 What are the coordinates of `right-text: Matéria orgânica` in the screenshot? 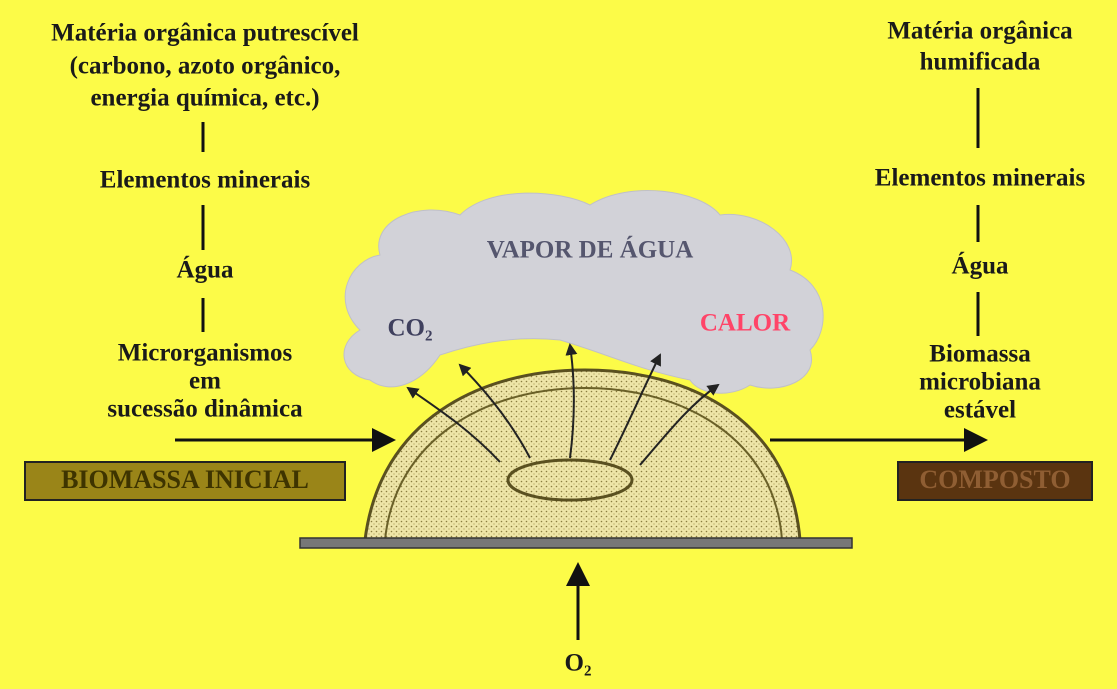 It's located at (980, 31).